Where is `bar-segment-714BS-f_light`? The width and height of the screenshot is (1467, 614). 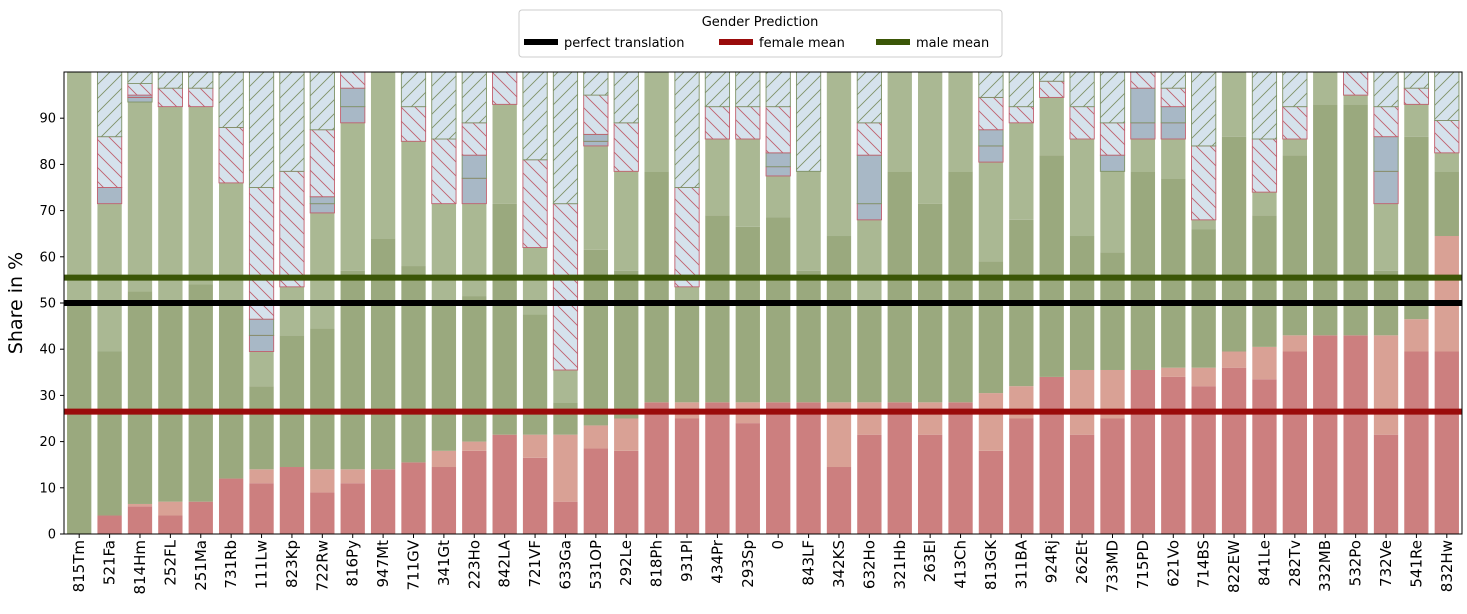
bar-segment-714BS-f_light is located at coordinates (1203, 377).